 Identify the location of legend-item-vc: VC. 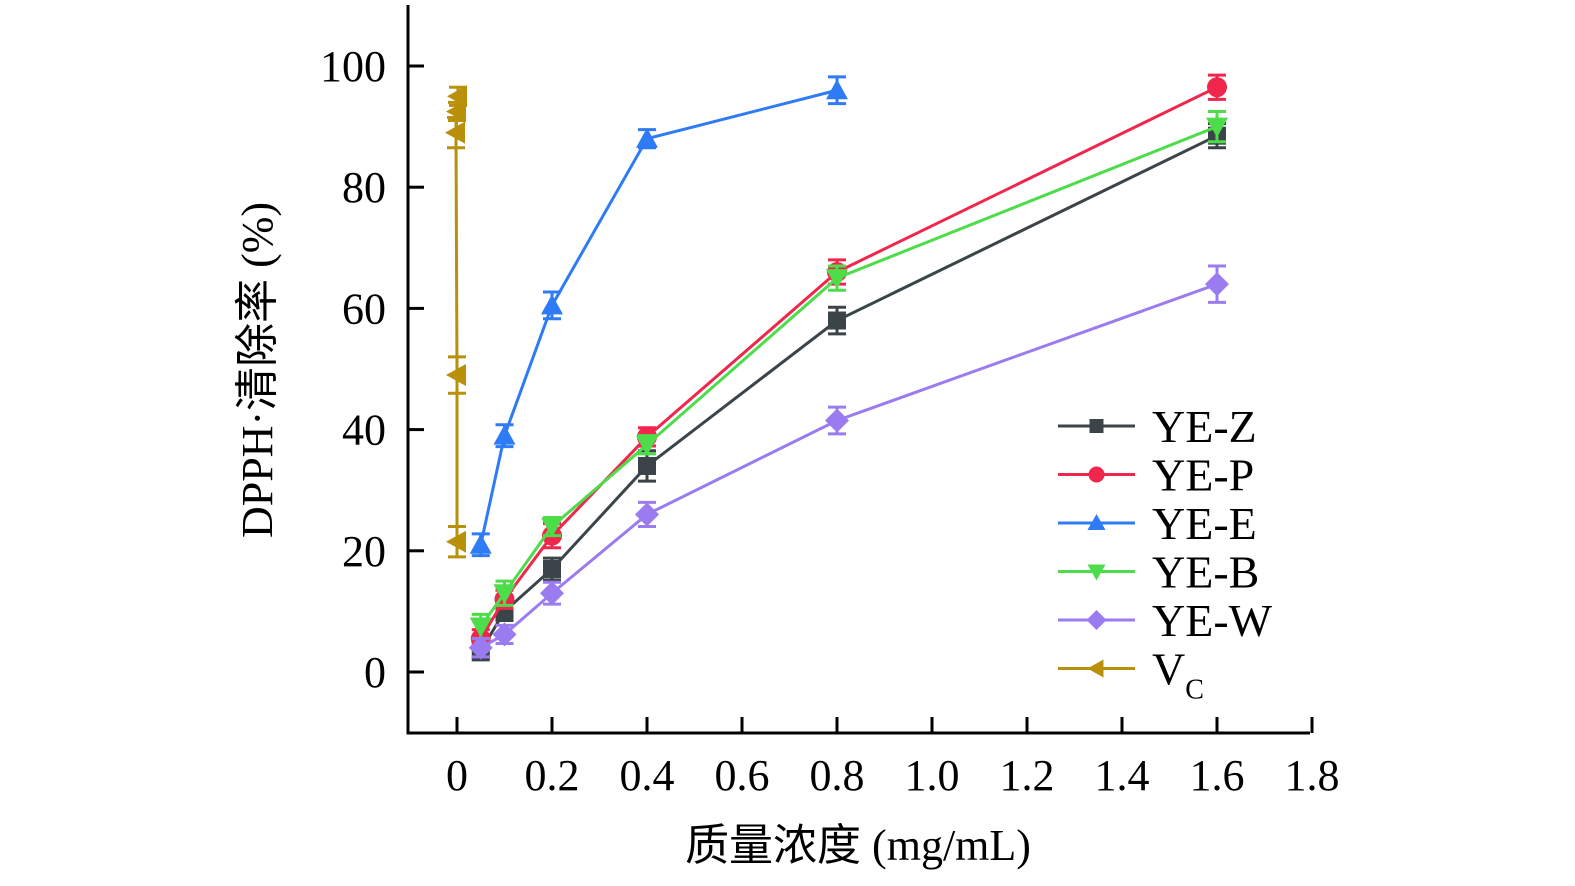
(1131, 675).